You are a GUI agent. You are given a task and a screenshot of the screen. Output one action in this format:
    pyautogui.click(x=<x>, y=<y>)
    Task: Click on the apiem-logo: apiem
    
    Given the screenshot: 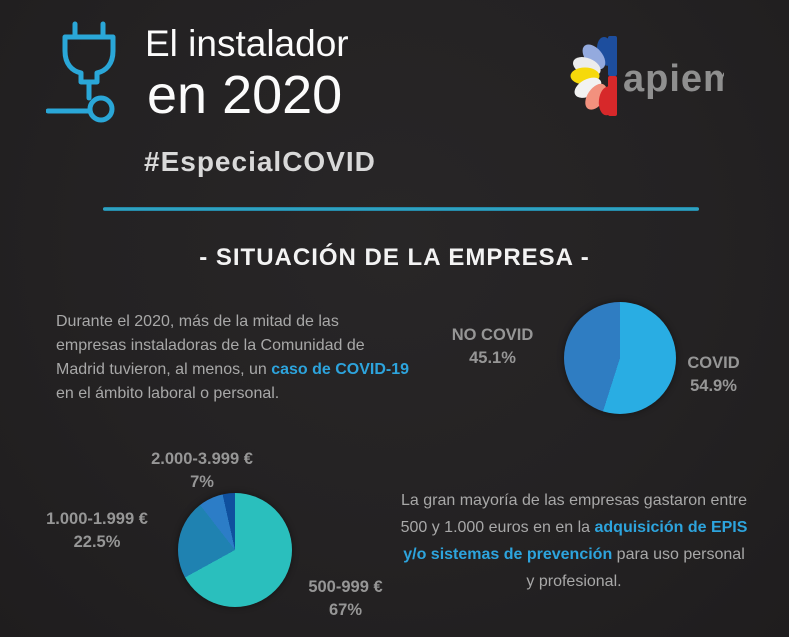 What is the action you would take?
    pyautogui.click(x=647, y=76)
    